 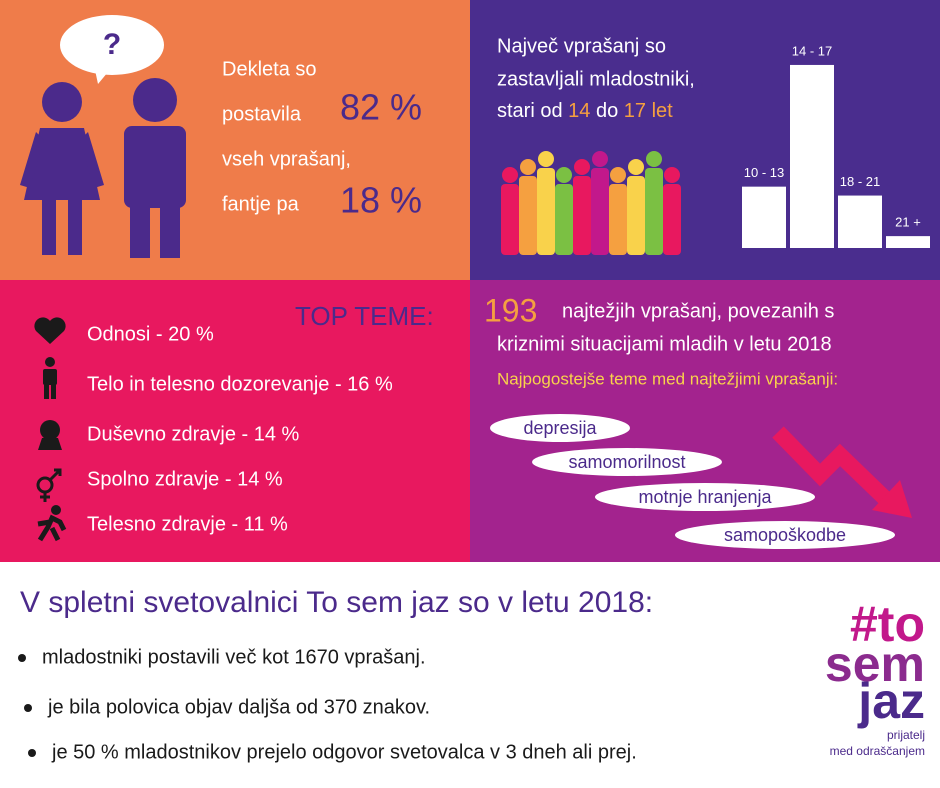 What do you see at coordinates (193, 434) in the screenshot?
I see `topic-item: Duševno zdravje - 14 %` at bounding box center [193, 434].